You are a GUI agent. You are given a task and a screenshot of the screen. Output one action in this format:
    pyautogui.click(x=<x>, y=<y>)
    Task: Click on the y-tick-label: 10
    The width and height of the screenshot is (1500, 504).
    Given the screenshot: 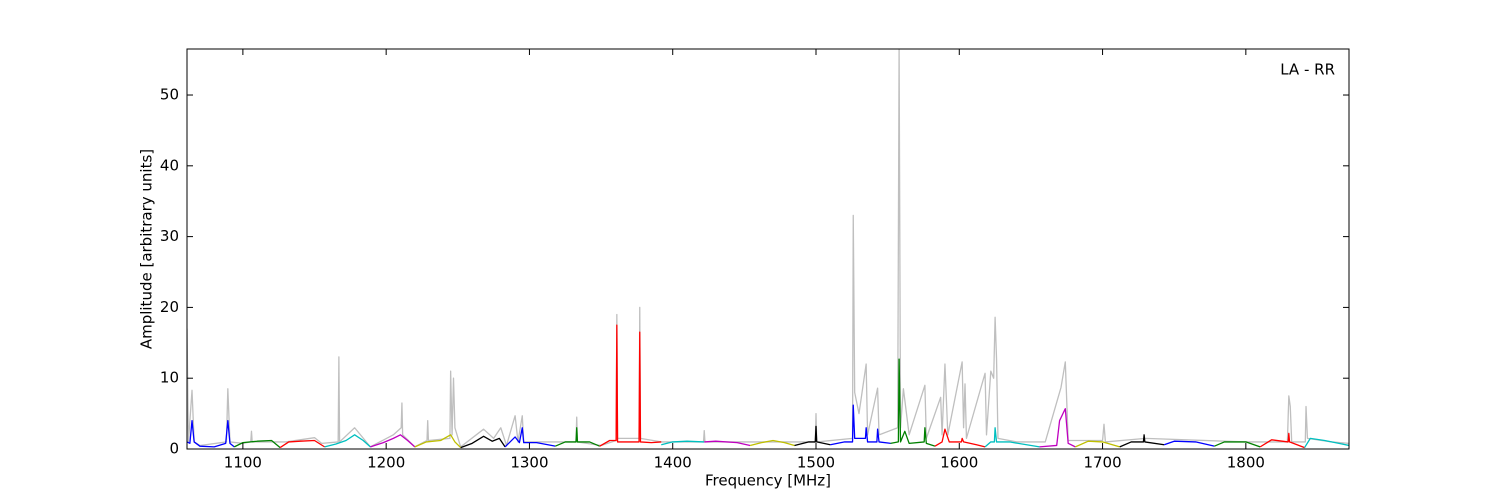 What is the action you would take?
    pyautogui.click(x=169, y=378)
    